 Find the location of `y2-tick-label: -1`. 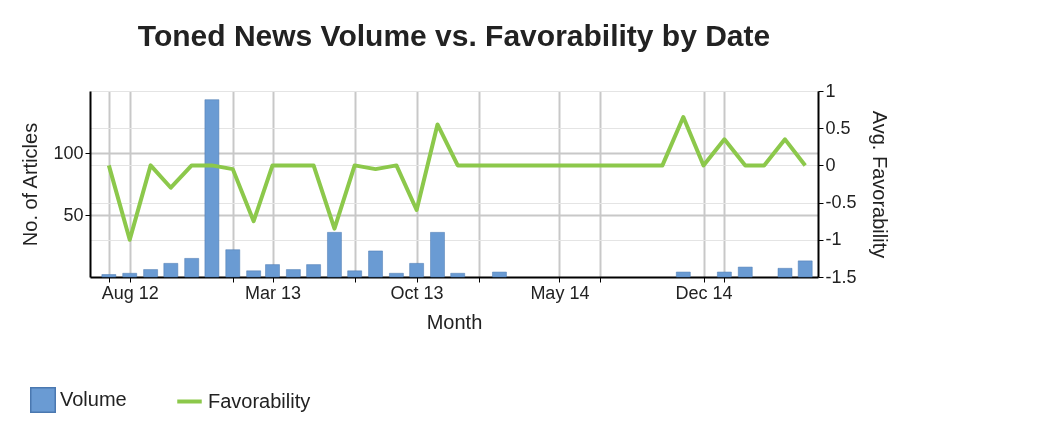

y2-tick-label: -1 is located at coordinates (833, 239).